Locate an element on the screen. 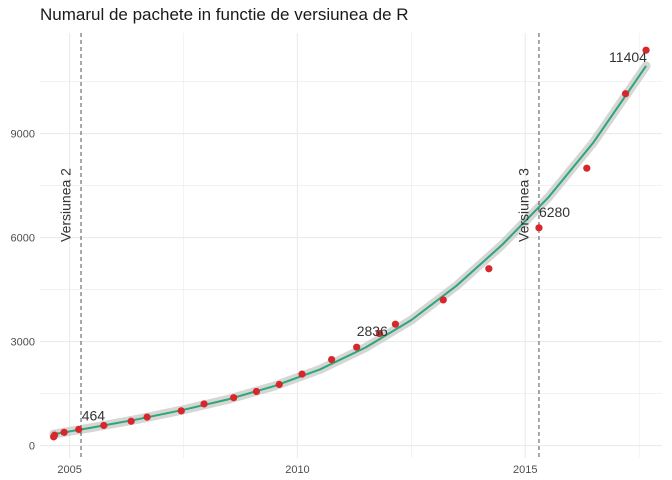 This screenshot has width=672, height=480. version-line-label: Versiunea 3 is located at coordinates (524, 205).